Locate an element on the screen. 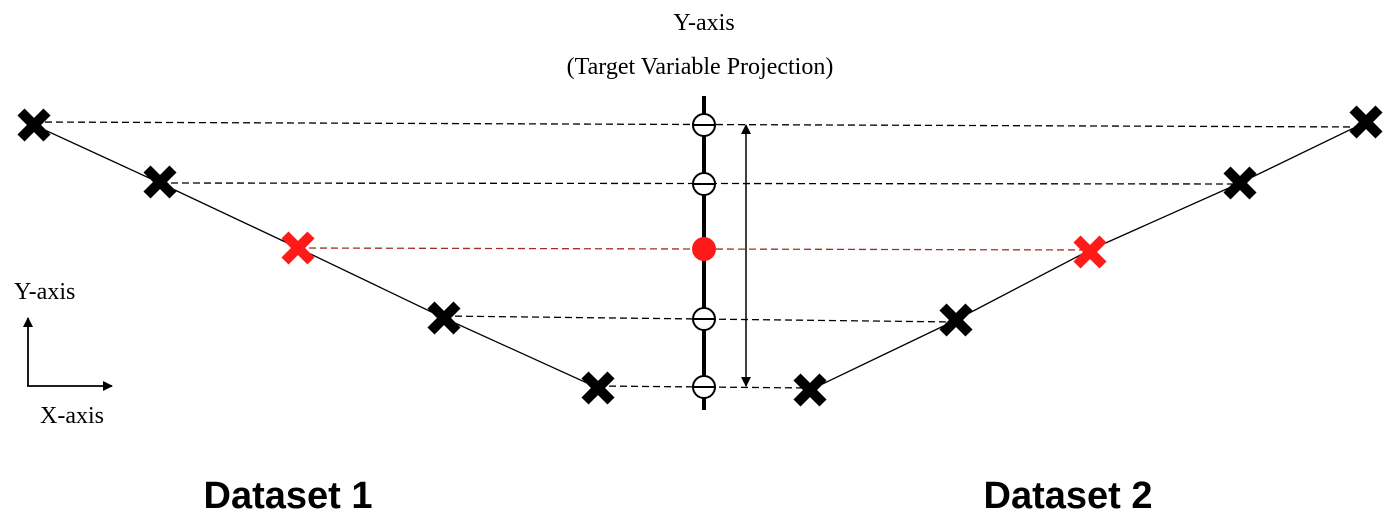 The image size is (1400, 529). axis-title-line1: Y-axis is located at coordinates (703, 23).